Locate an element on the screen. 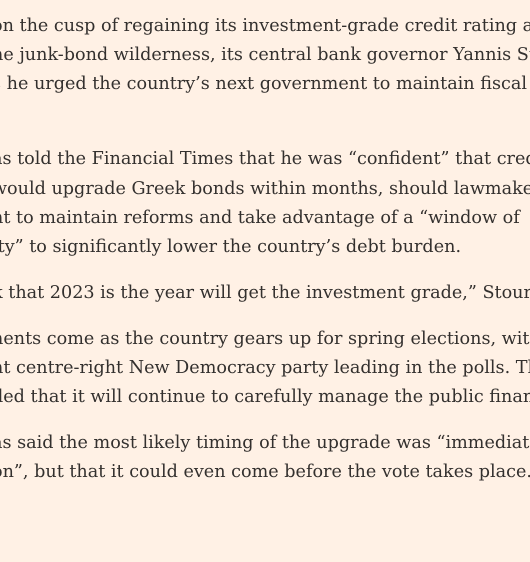  text-line: . is located at coordinates (265, 114).